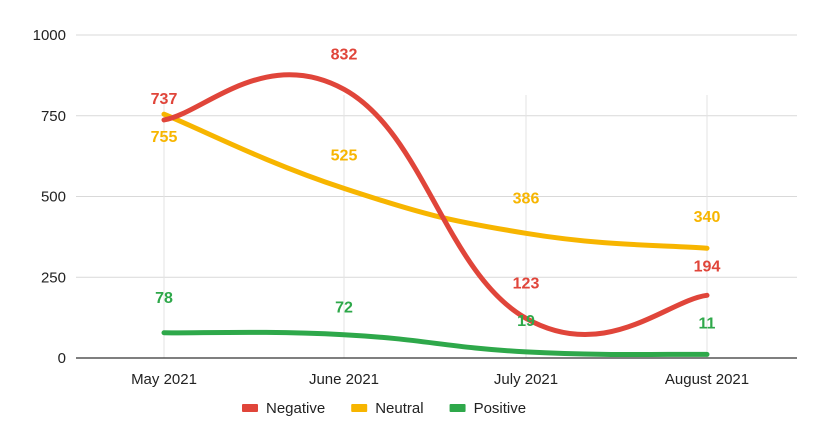  Describe the element at coordinates (707, 217) in the screenshot. I see `data-label-neutral: 340` at that location.